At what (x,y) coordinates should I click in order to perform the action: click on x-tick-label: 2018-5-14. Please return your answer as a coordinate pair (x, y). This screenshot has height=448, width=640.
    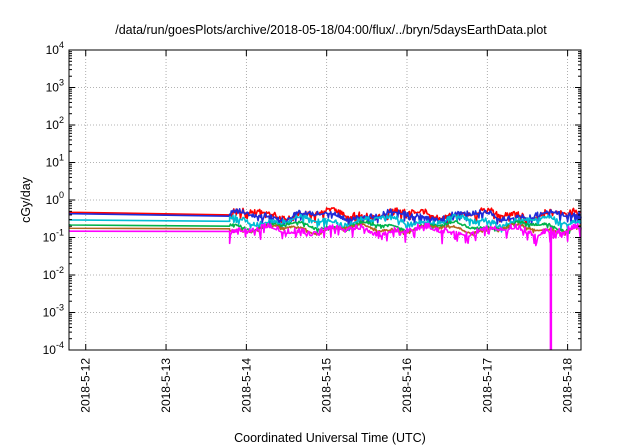
    Looking at the image, I should click on (246, 385).